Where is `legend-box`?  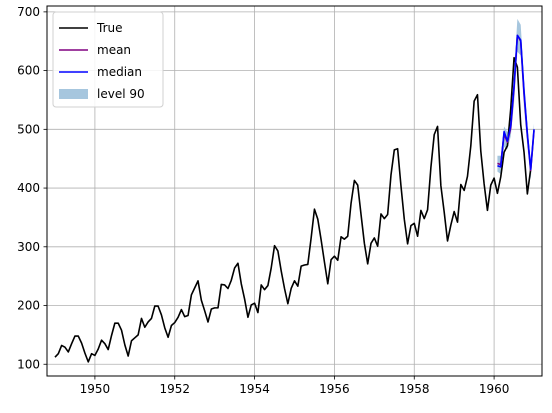
legend-box is located at coordinates (108, 59).